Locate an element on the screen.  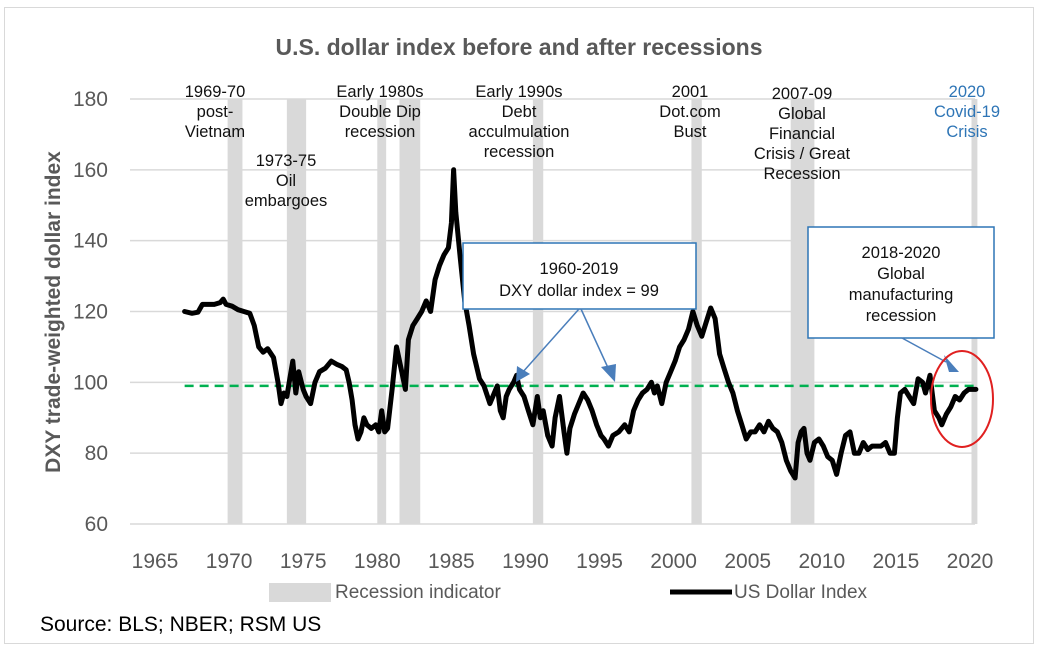
callout-arrow-manufacturing is located at coordinates (924, 350).